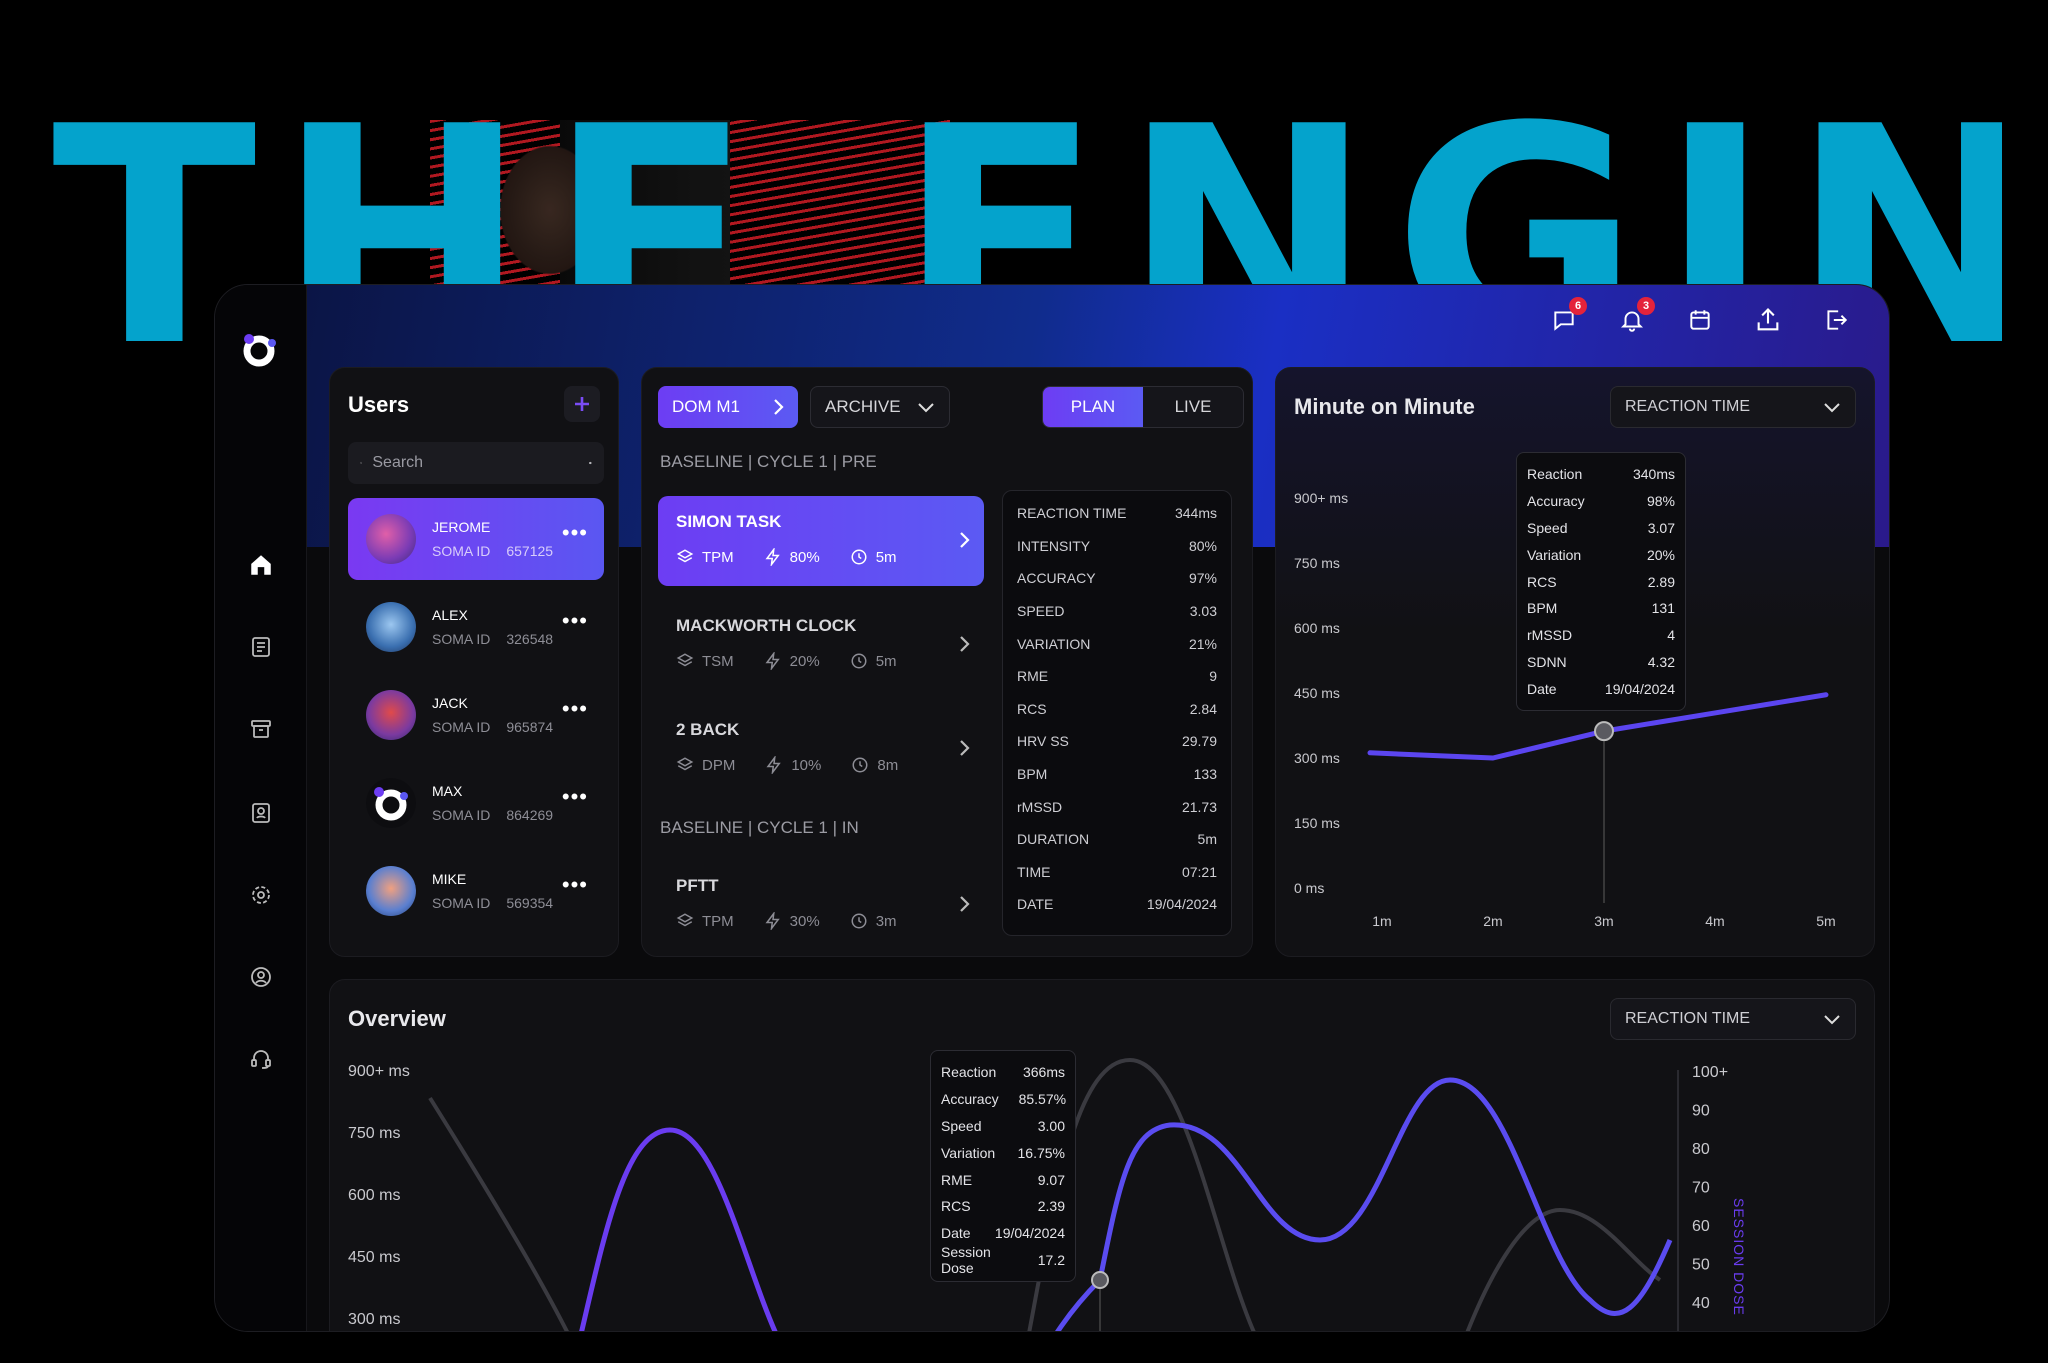 Image resolution: width=2048 pixels, height=1363 pixels. Describe the element at coordinates (1117, 774) in the screenshot. I see `metric-row: BPM 133` at that location.